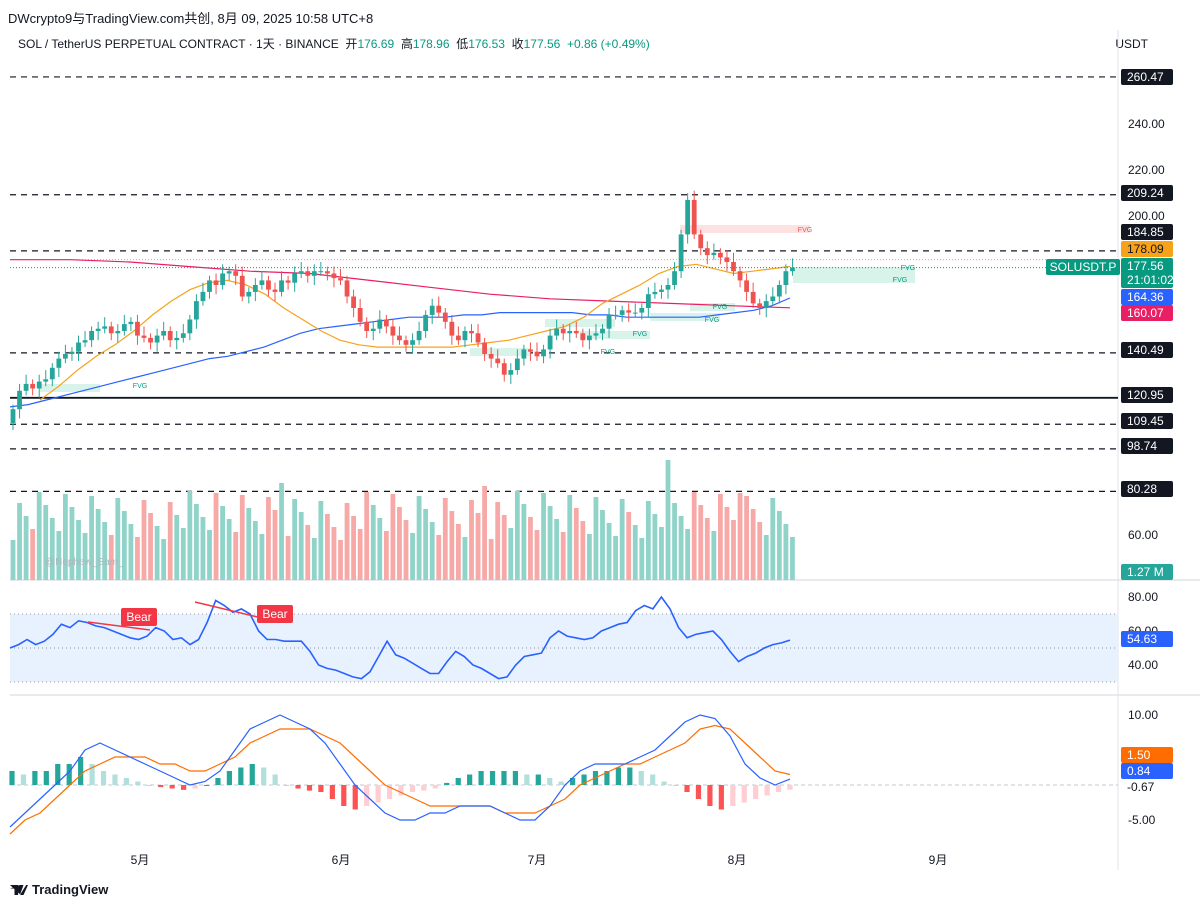 Image resolution: width=1200 pixels, height=907 pixels. What do you see at coordinates (139, 617) in the screenshot?
I see `divergence-badge` at bounding box center [139, 617].